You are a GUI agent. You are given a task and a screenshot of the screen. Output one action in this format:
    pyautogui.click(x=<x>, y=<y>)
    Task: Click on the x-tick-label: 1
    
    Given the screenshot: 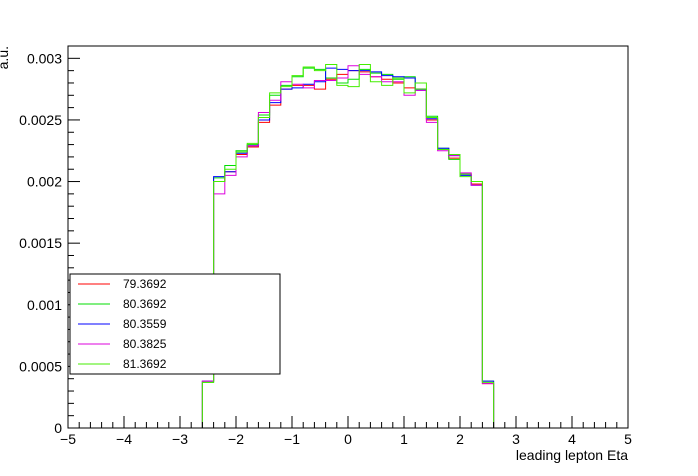 What is the action you would take?
    pyautogui.click(x=404, y=439)
    